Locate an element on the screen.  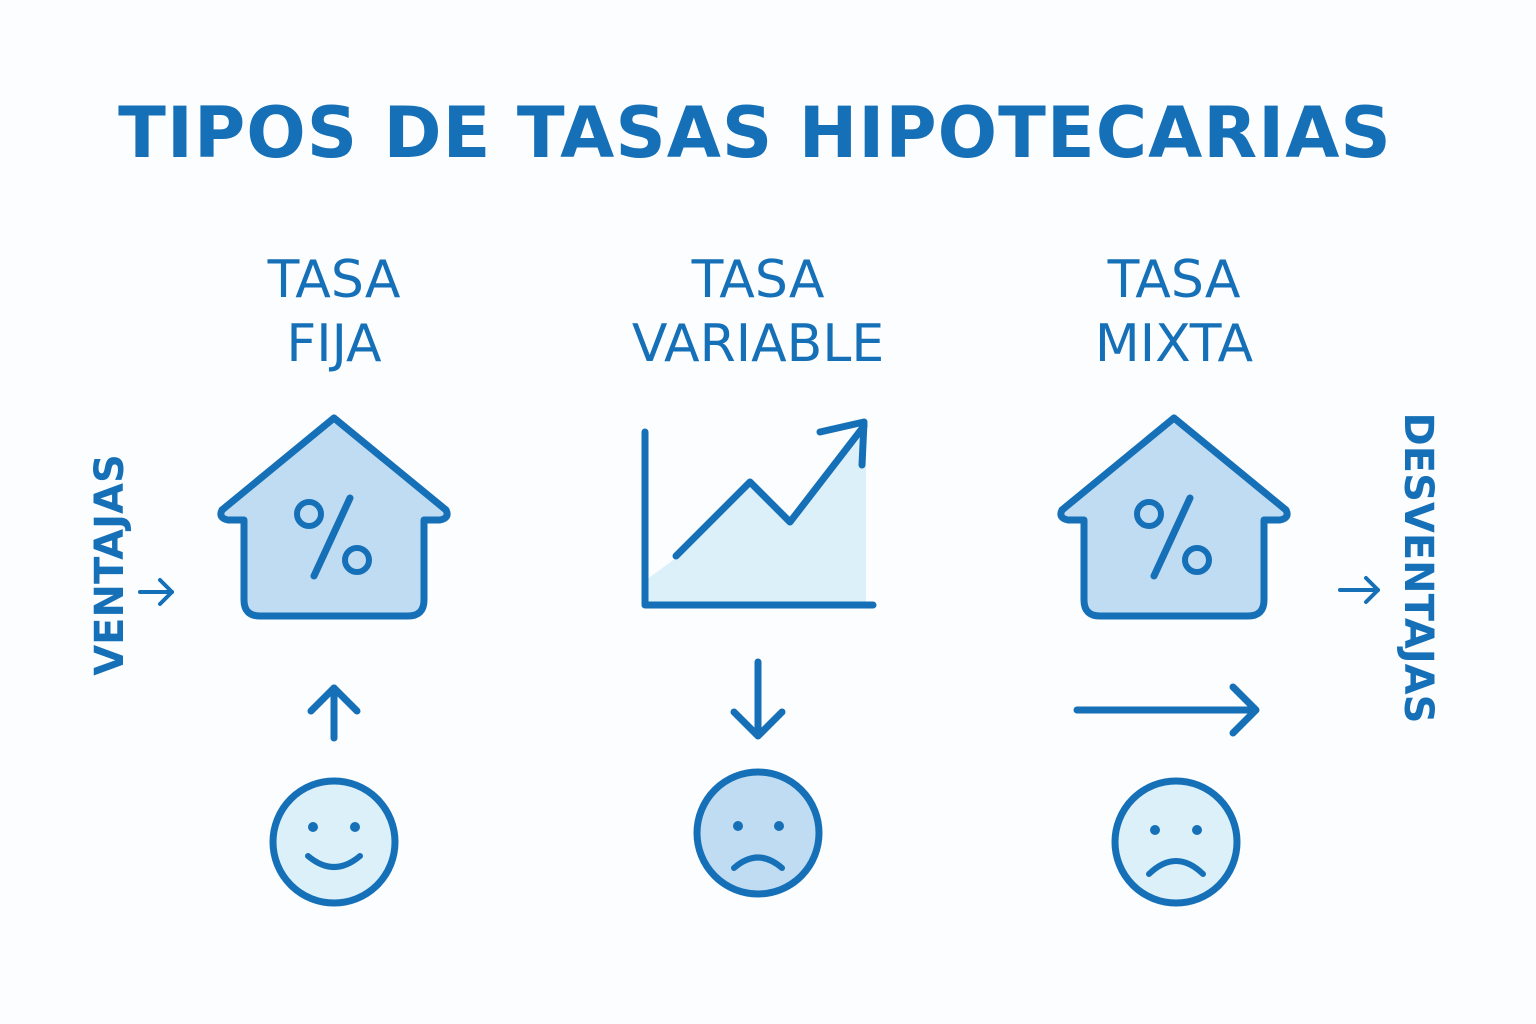
column-title-line2: FIJA is located at coordinates (334, 344).